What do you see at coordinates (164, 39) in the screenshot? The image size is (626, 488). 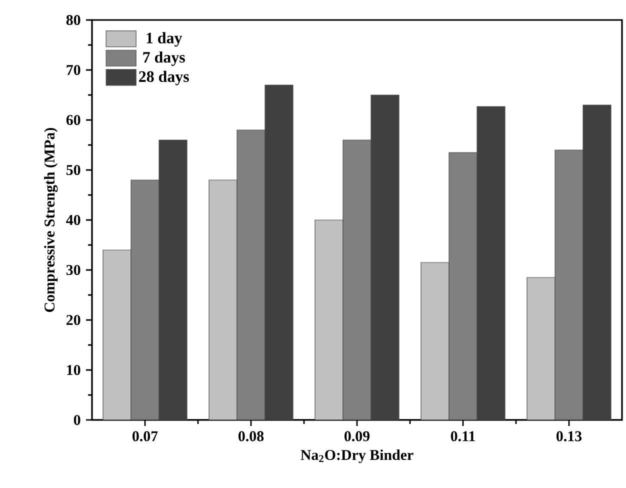 I see `legend-label: 1 day` at bounding box center [164, 39].